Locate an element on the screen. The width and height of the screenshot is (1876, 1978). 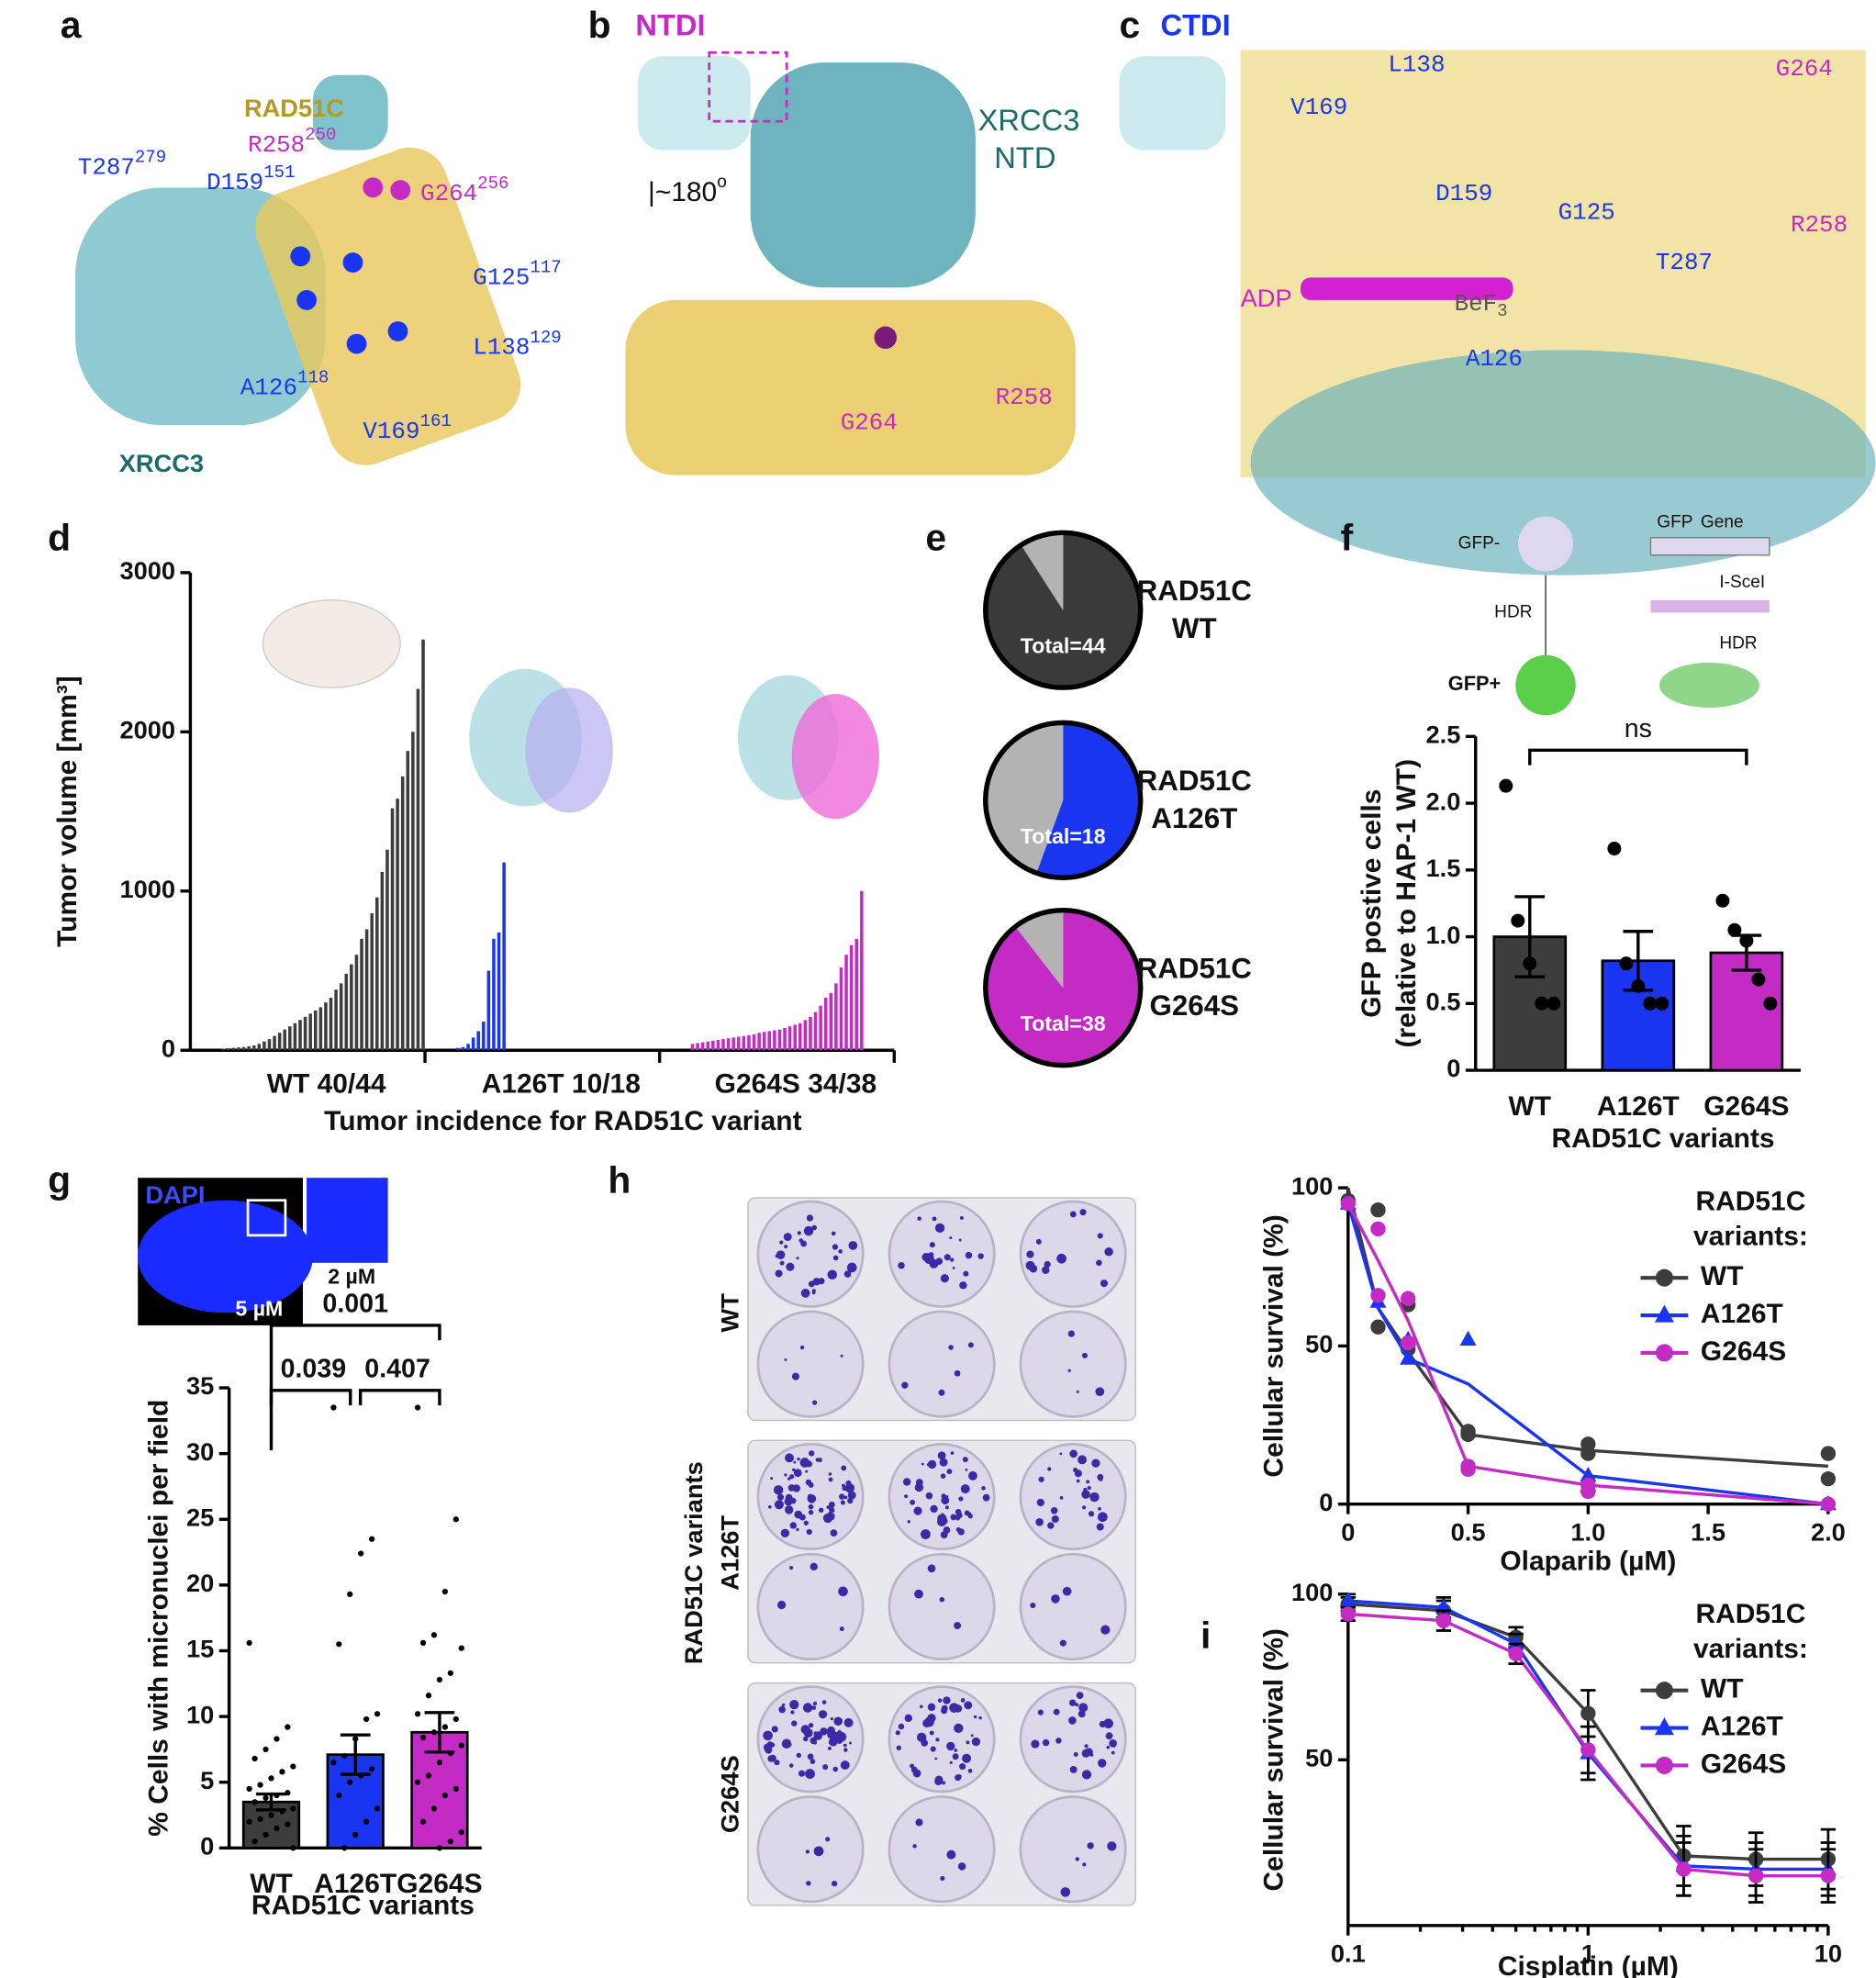
pie-total: Total=18 is located at coordinates (1063, 836).